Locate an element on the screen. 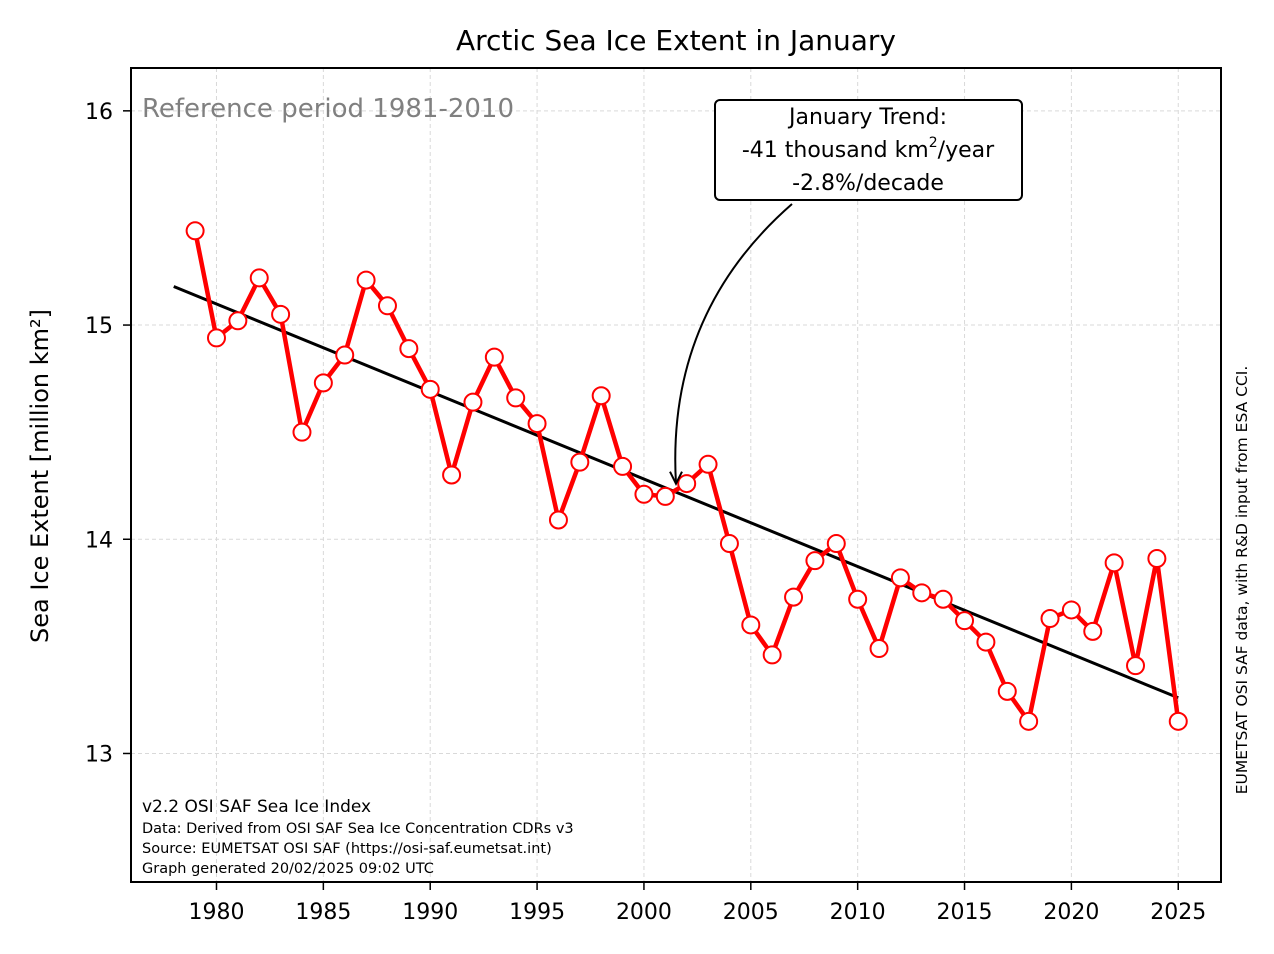 This screenshot has width=1274, height=954. x-tick-label: 2025 is located at coordinates (1178, 912).